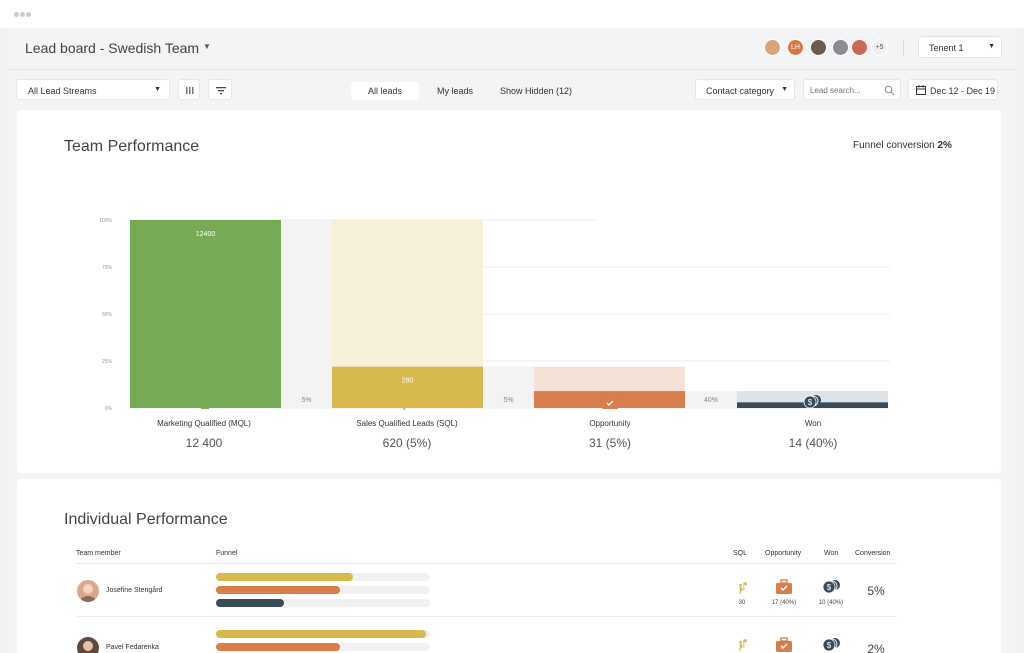  Describe the element at coordinates (408, 381) in the screenshot. I see `bar-label: 280` at that location.